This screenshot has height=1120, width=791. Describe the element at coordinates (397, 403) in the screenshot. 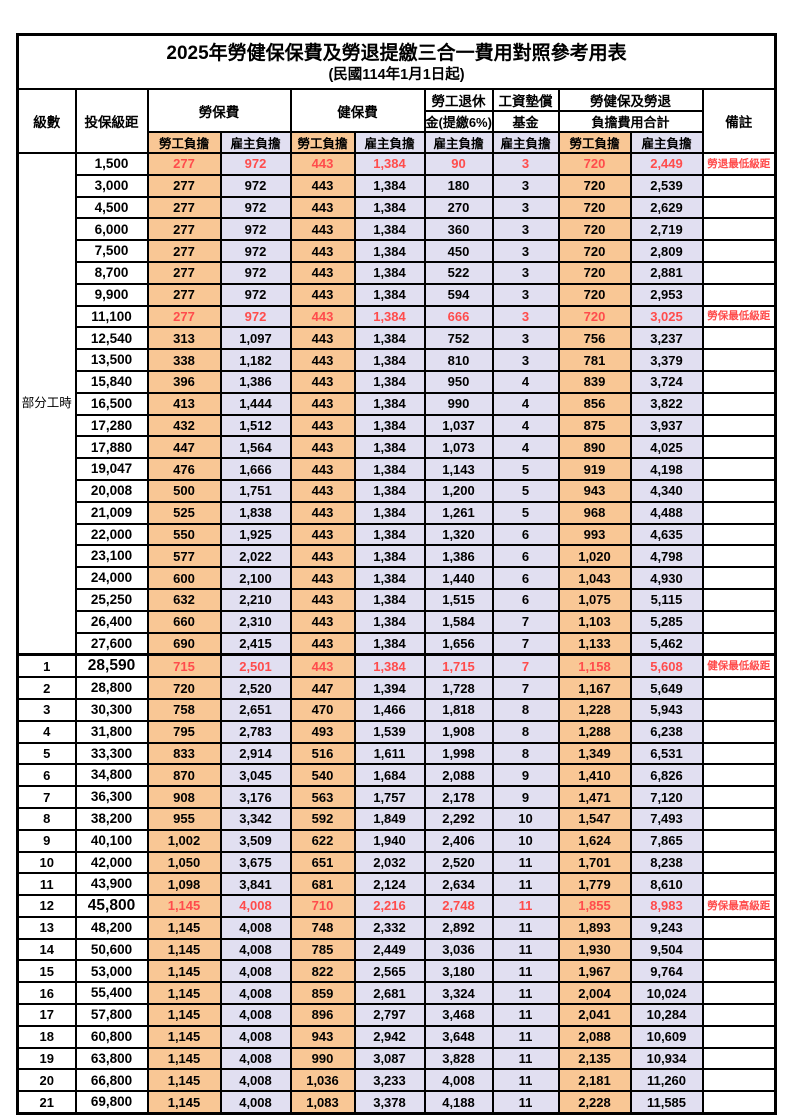

I see `table-row: 16,500 413 1,444 443 1,384 990 4 856 3,822` at that location.